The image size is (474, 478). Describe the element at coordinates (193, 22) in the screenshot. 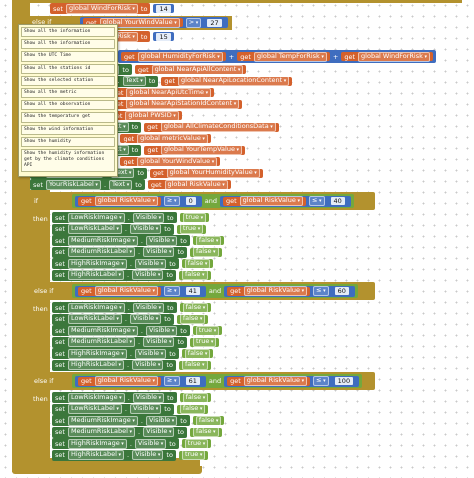

I see `operator-dropdown: >` at that location.